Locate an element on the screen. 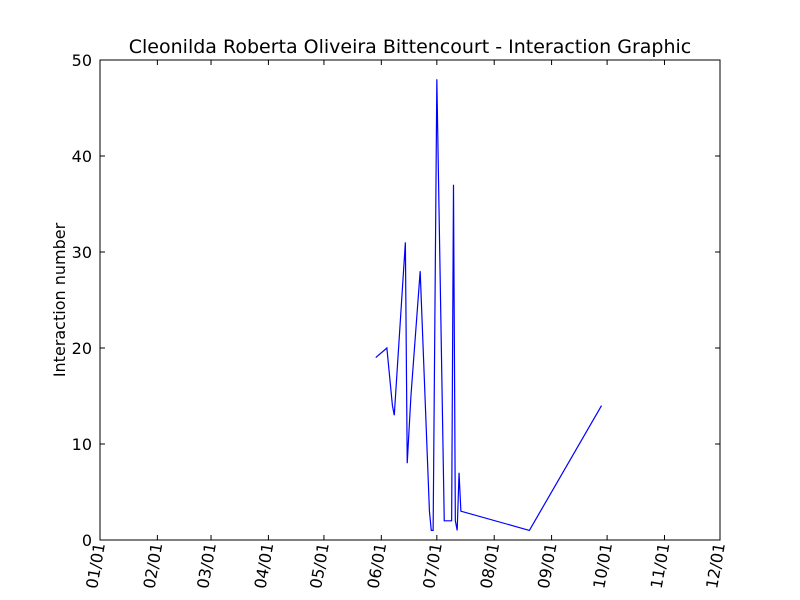 The image size is (800, 600). y-tick-label: 0 is located at coordinates (87, 540).